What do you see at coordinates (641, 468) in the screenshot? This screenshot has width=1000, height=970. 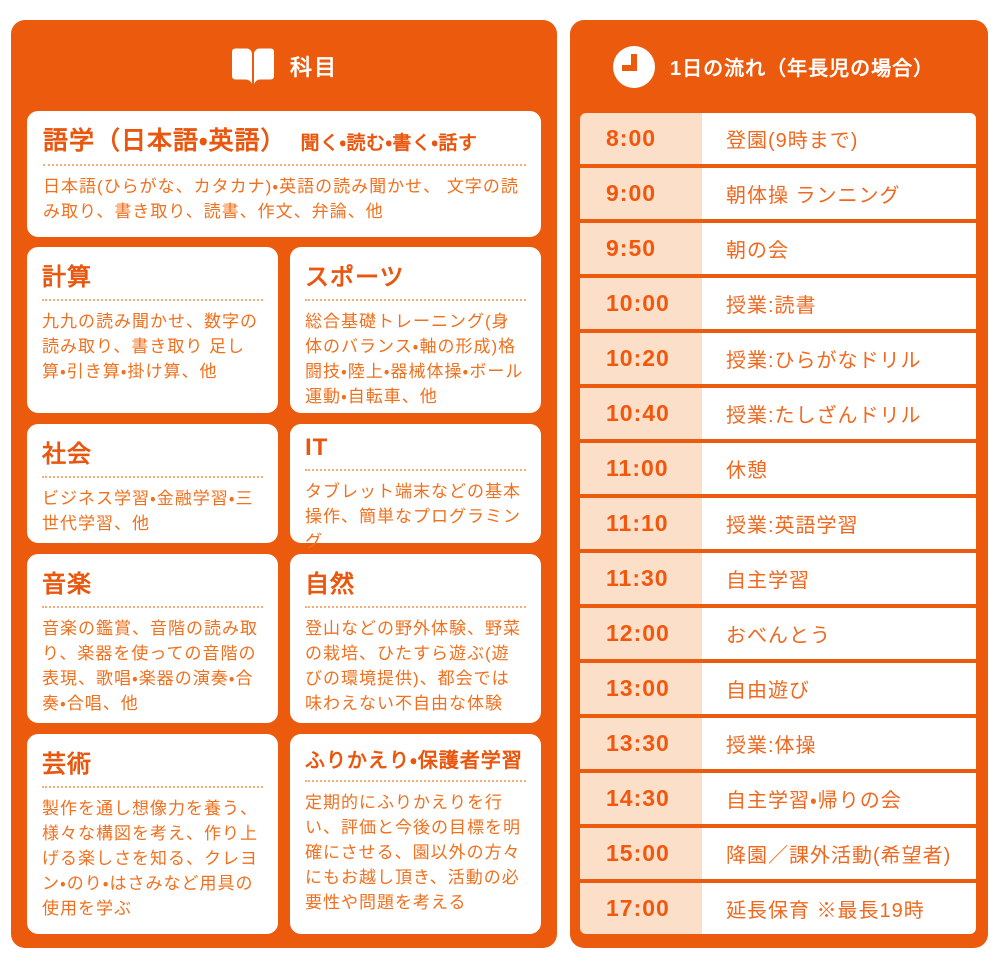 I see `schedule-time: 11:00` at bounding box center [641, 468].